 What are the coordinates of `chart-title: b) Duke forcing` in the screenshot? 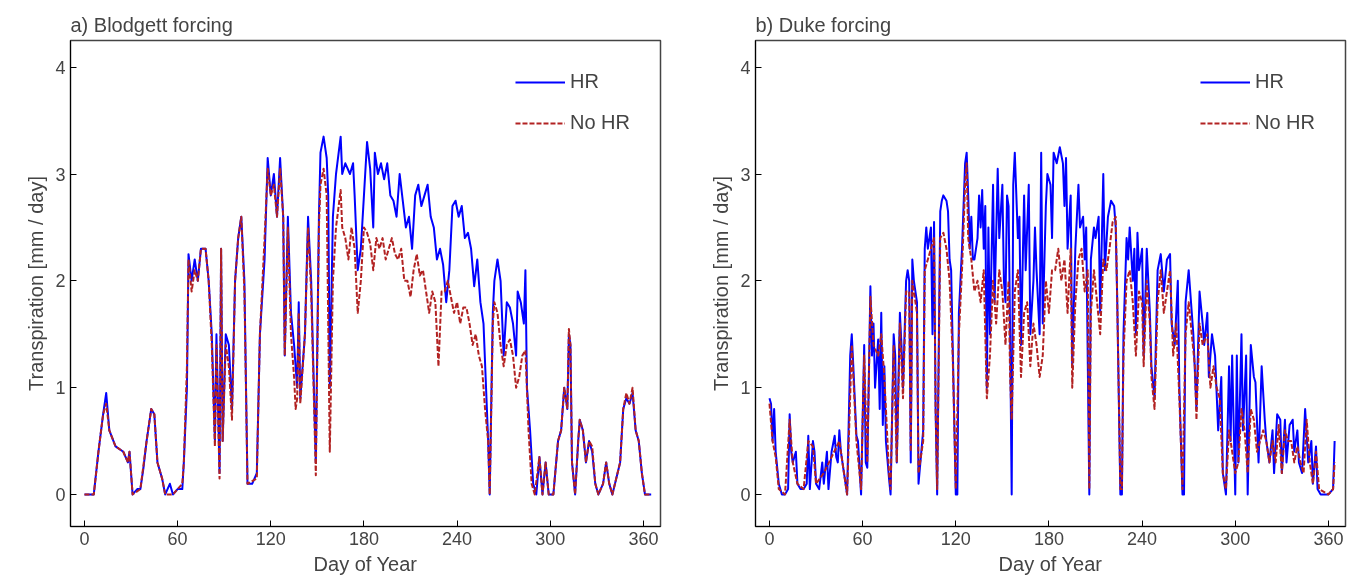 It's located at (823, 24).